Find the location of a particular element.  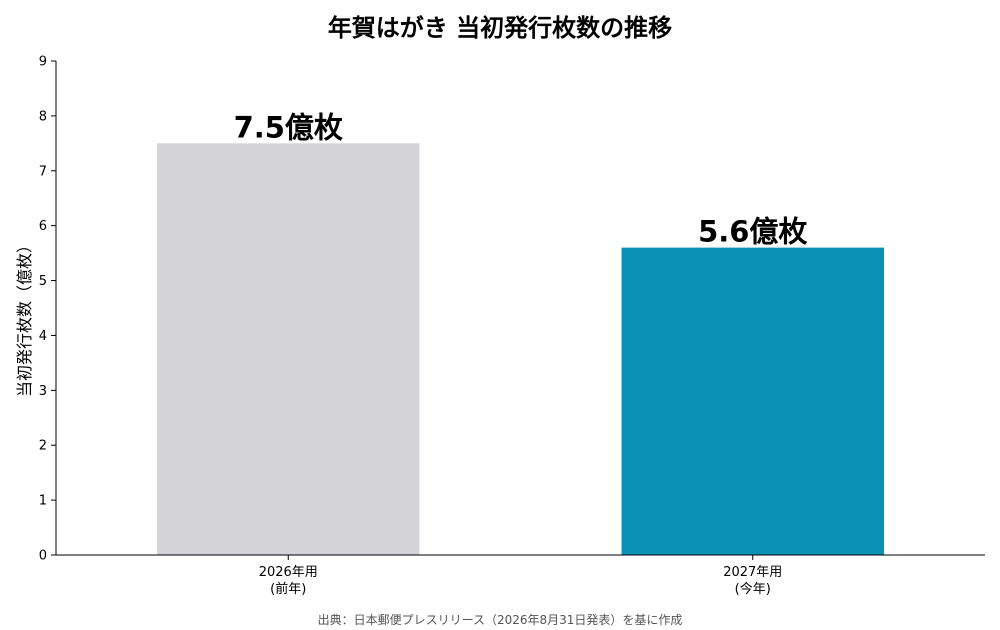

source-note: 出典：日本郵便プレスリリース（2026年8月31日発表）を基に作成 is located at coordinates (500, 620).